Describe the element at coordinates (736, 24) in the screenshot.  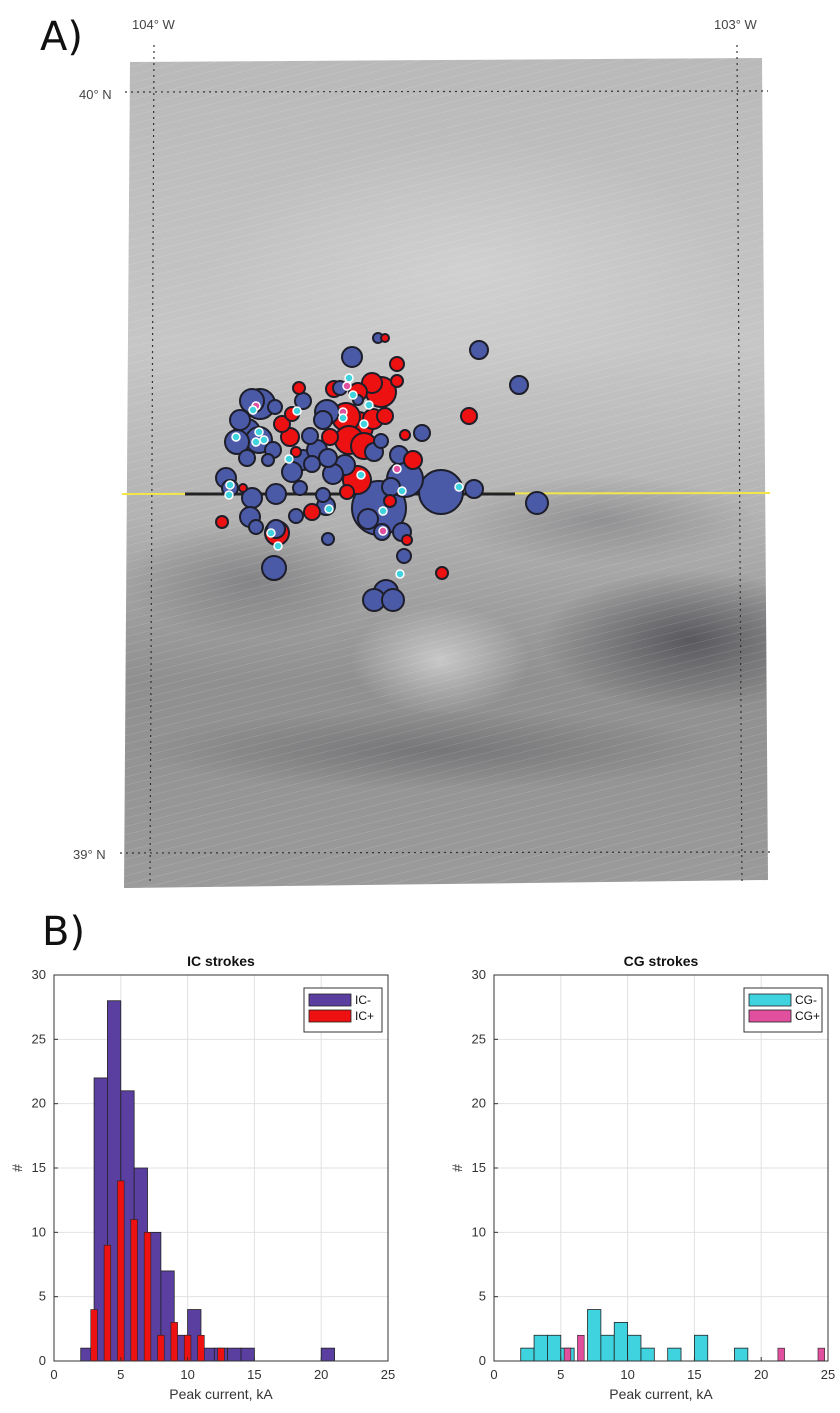
I see `lon-label-103w: 103° W` at that location.